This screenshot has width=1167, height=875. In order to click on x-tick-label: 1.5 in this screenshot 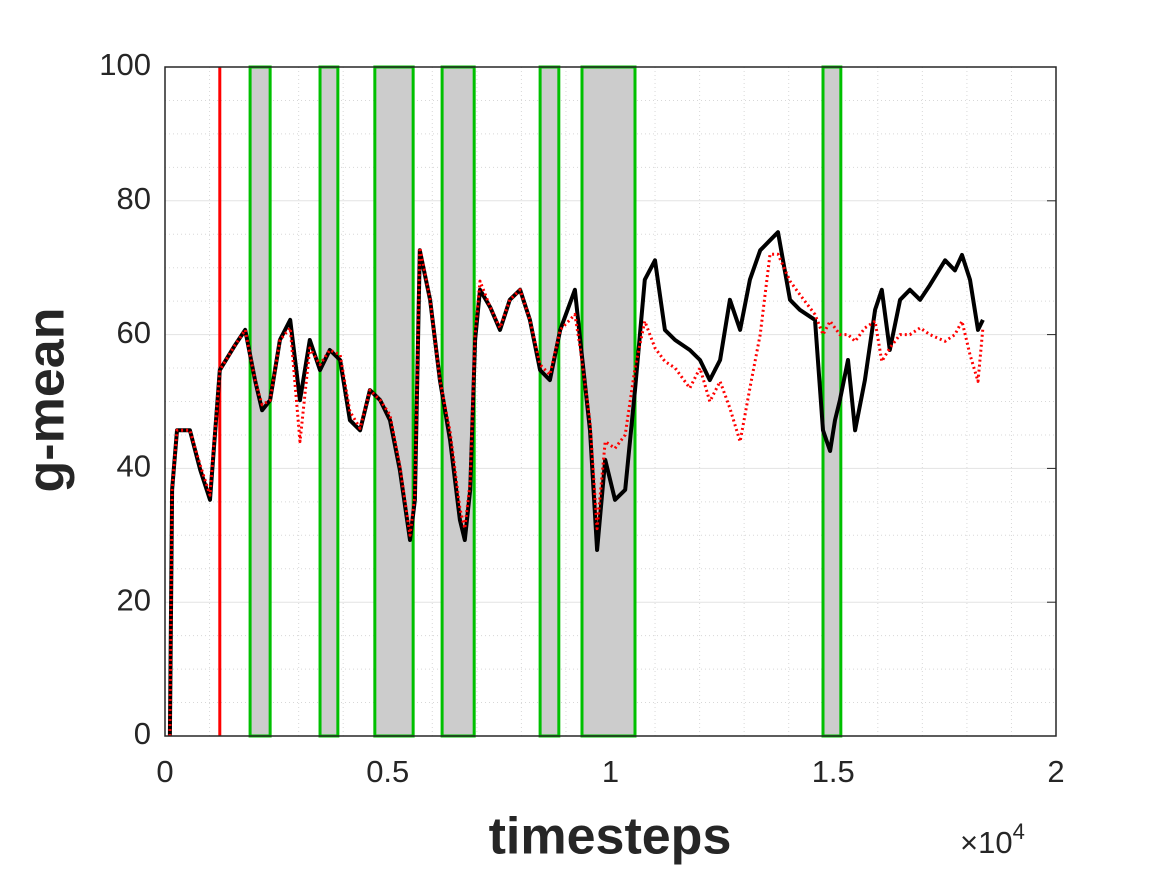, I will do `click(833, 771)`.